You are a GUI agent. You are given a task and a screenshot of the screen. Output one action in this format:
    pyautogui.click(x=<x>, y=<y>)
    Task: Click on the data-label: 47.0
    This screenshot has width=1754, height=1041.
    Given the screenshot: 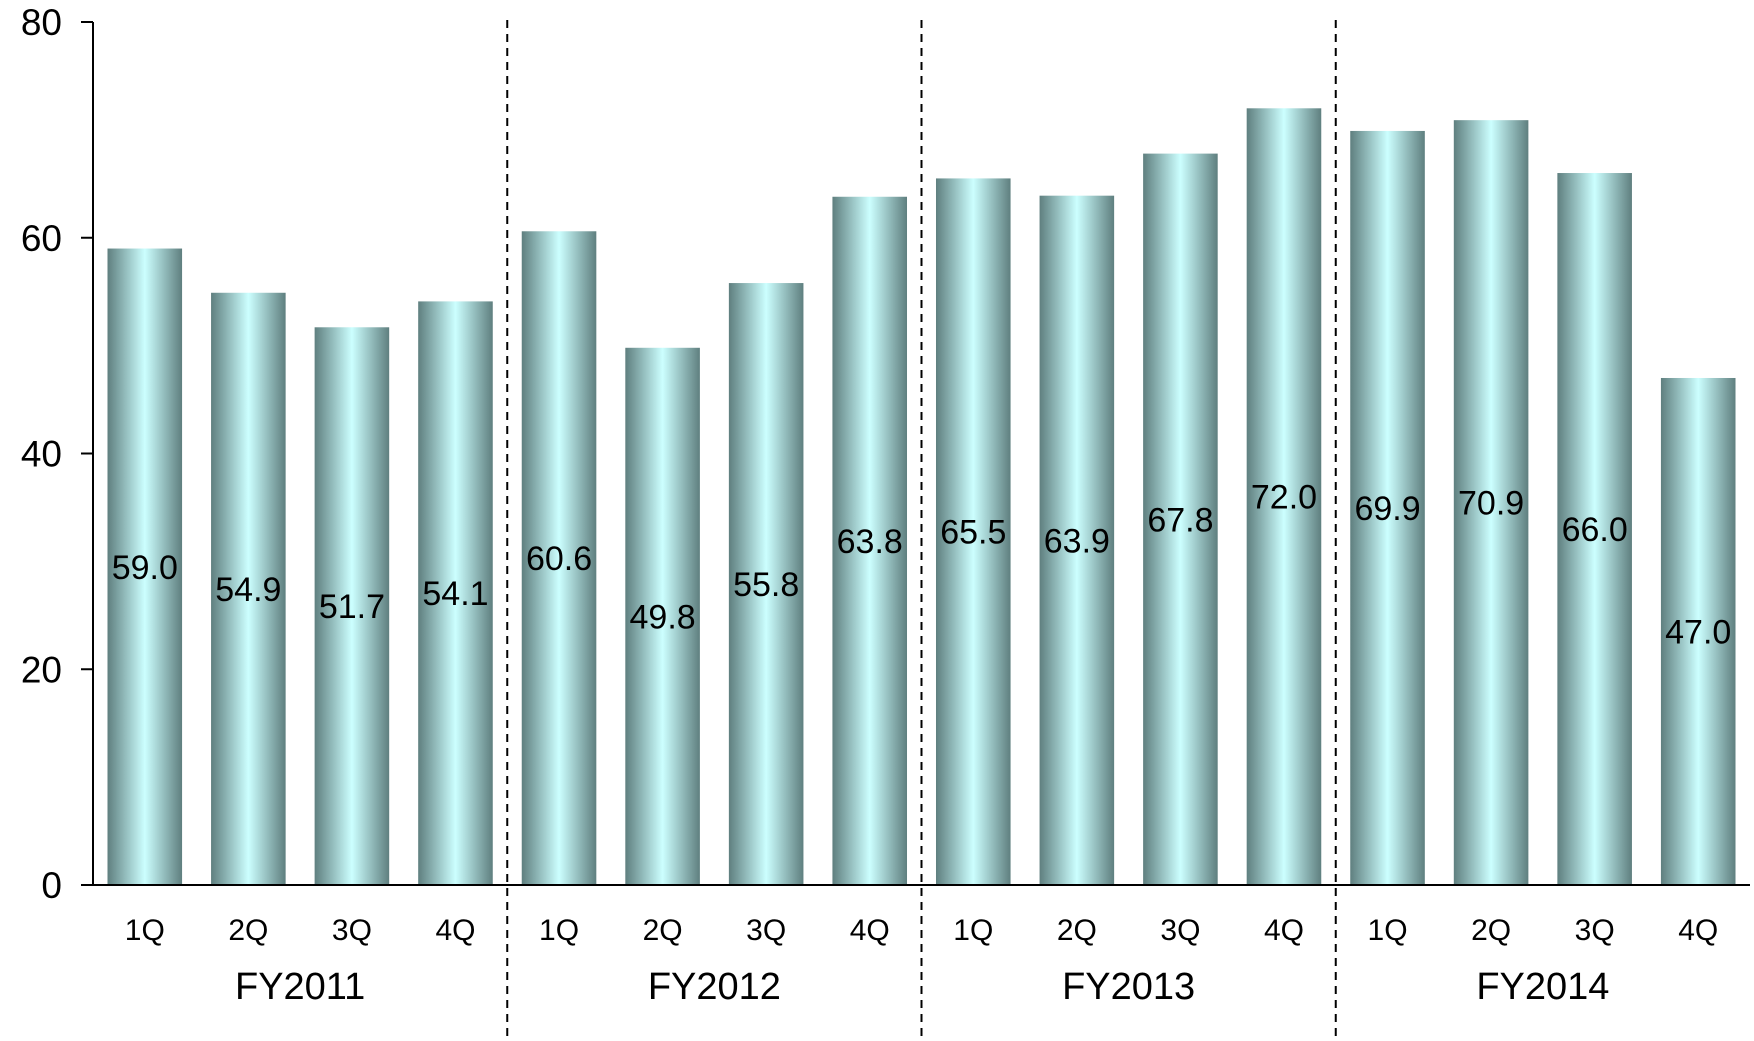 What is the action you would take?
    pyautogui.click(x=1698, y=632)
    